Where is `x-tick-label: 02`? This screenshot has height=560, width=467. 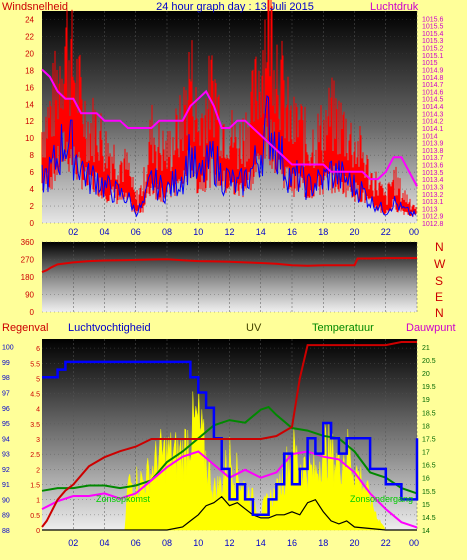
x-tick-label: 02 is located at coordinates (73, 543).